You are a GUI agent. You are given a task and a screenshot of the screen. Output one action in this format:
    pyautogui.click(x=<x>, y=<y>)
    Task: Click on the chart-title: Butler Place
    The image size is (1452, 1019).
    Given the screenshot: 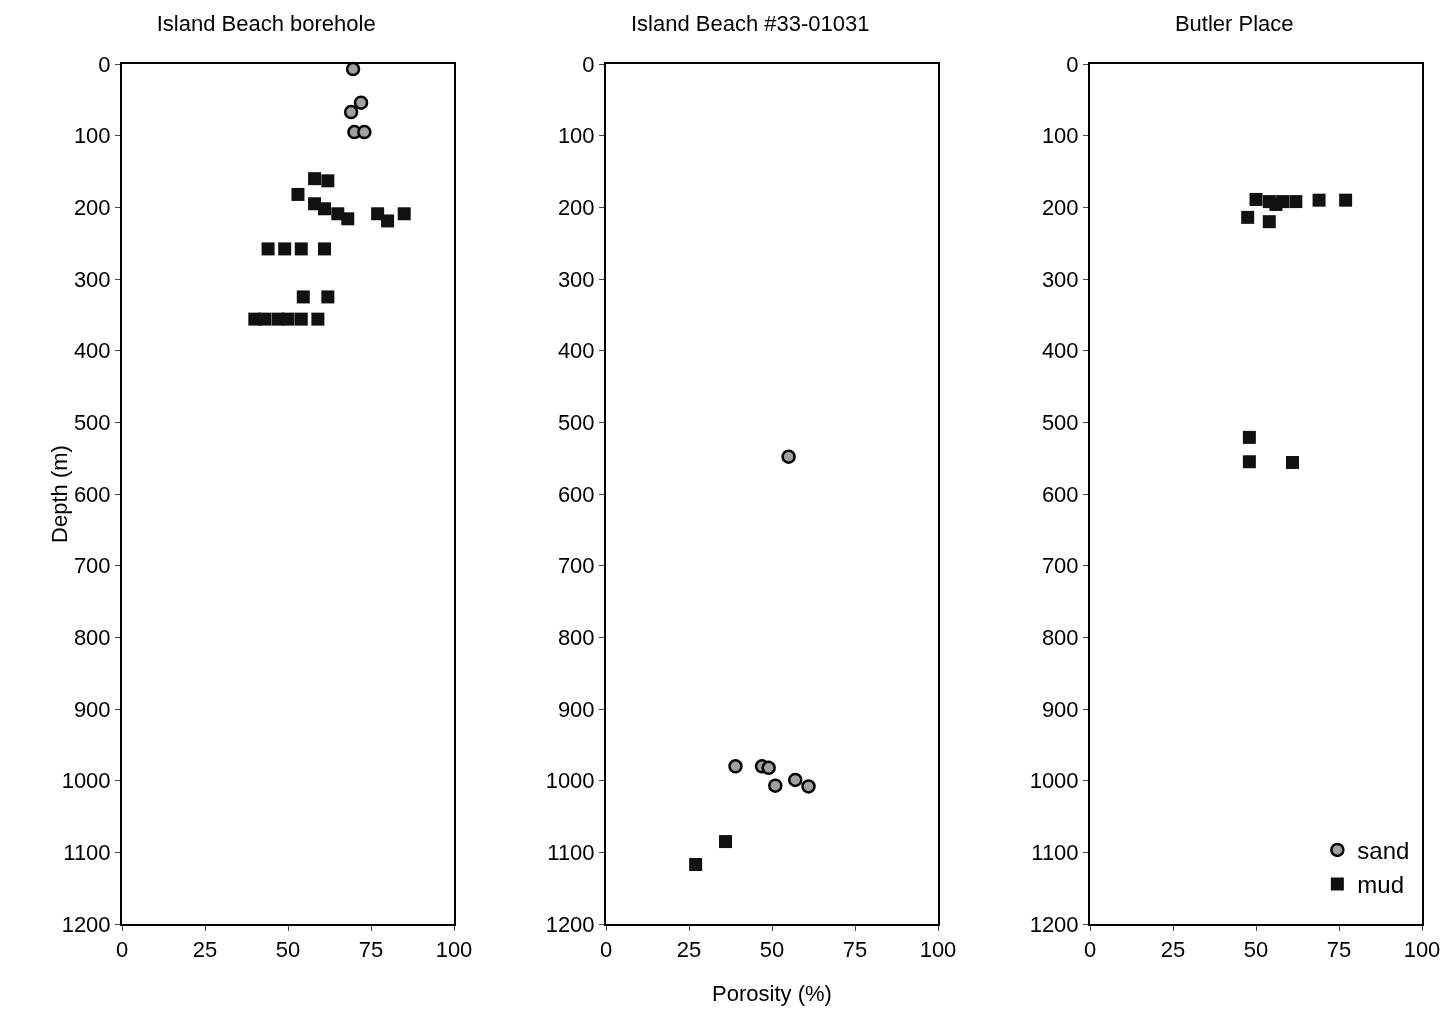 What is the action you would take?
    pyautogui.click(x=1234, y=23)
    